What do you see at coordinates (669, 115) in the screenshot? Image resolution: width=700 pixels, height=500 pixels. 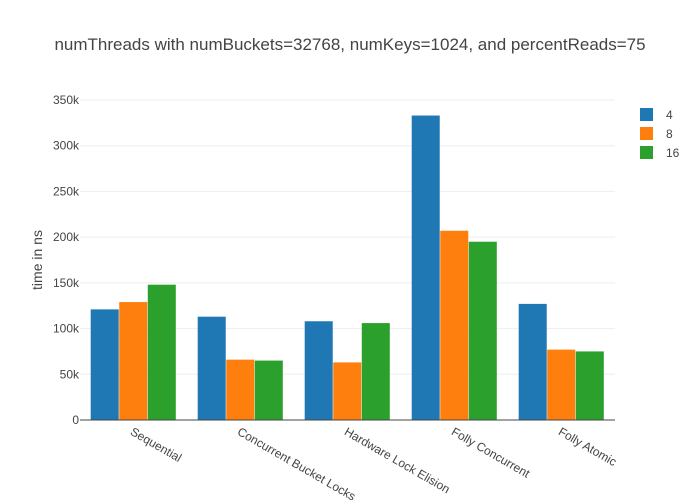 I see `legend-label: 4` at bounding box center [669, 115].